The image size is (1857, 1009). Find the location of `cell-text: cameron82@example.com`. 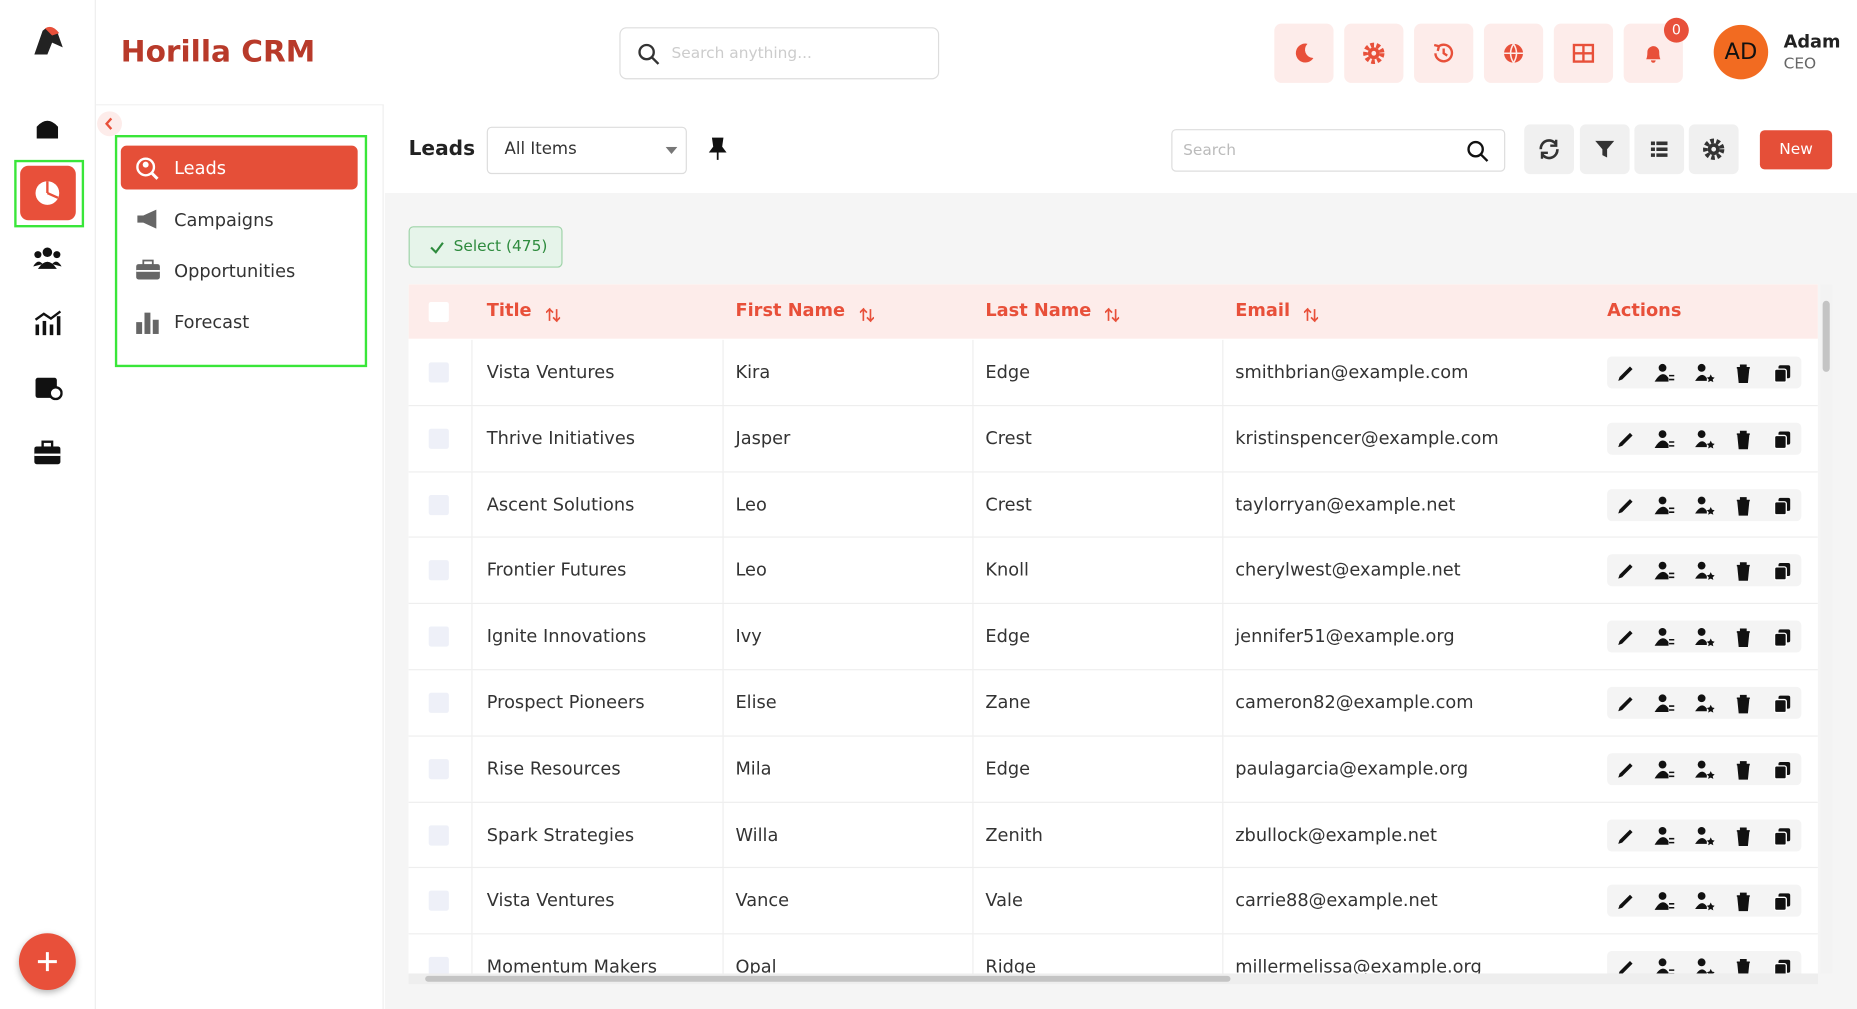

cell-text: cameron82@example.com is located at coordinates (1354, 702).